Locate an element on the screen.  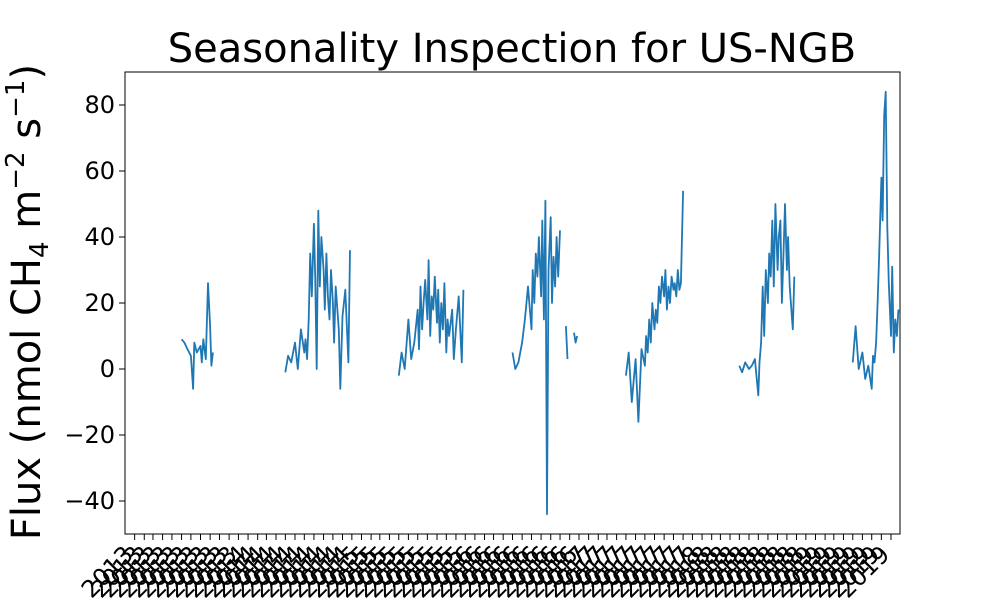
chart-title: Seasonality Inspection for US-NGB is located at coordinates (512, 49).